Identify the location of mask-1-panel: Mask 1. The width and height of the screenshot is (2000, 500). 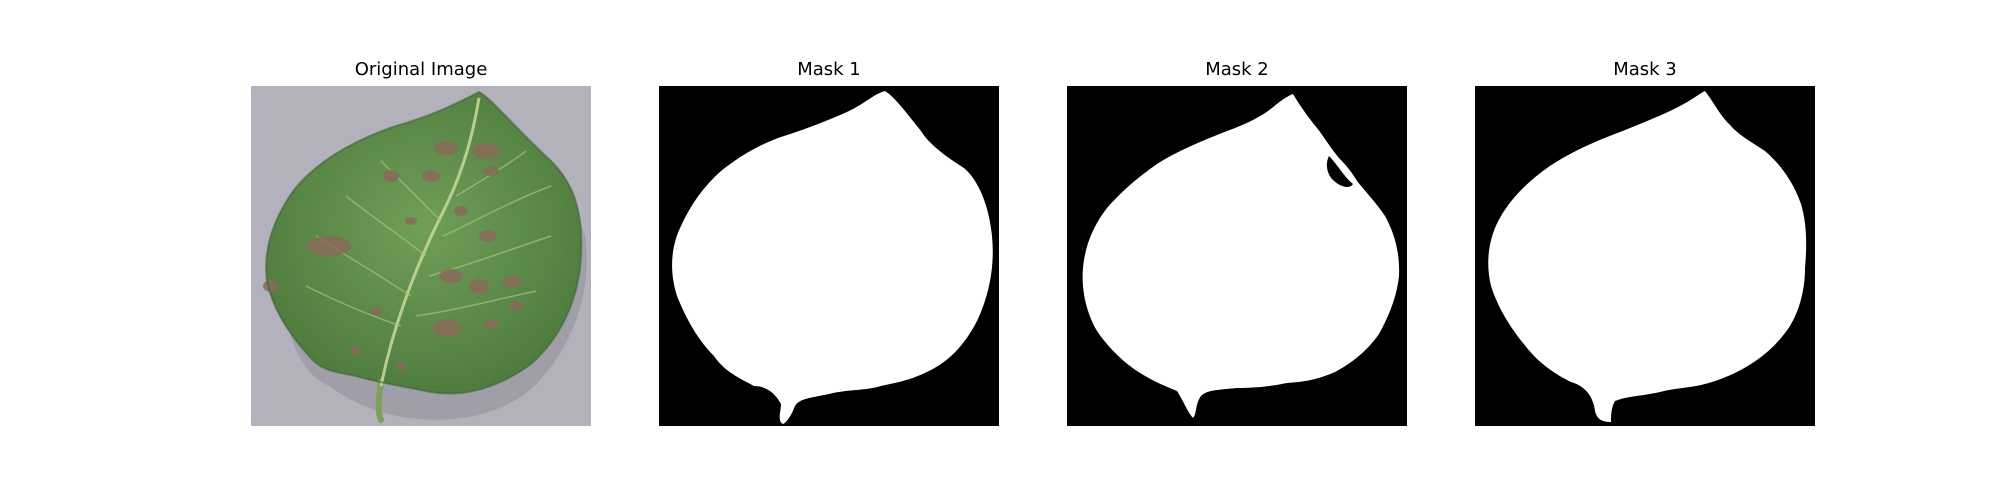
(829, 241).